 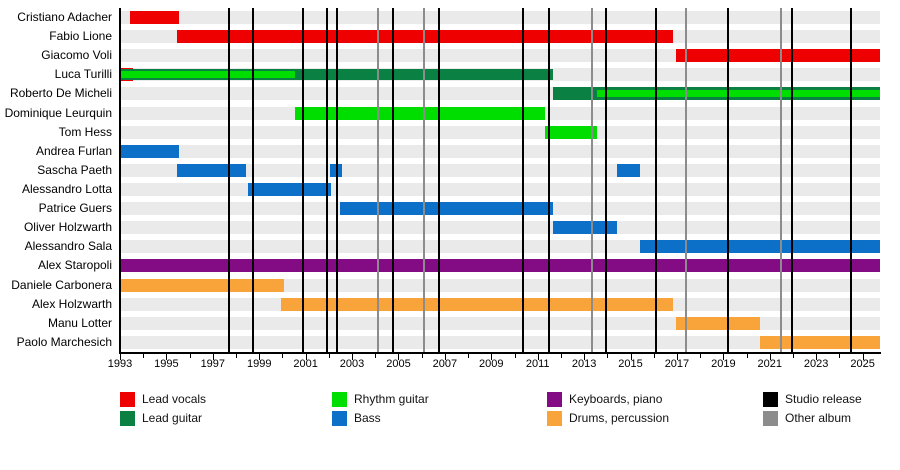 I want to click on y-axis-line, so click(x=120, y=181).